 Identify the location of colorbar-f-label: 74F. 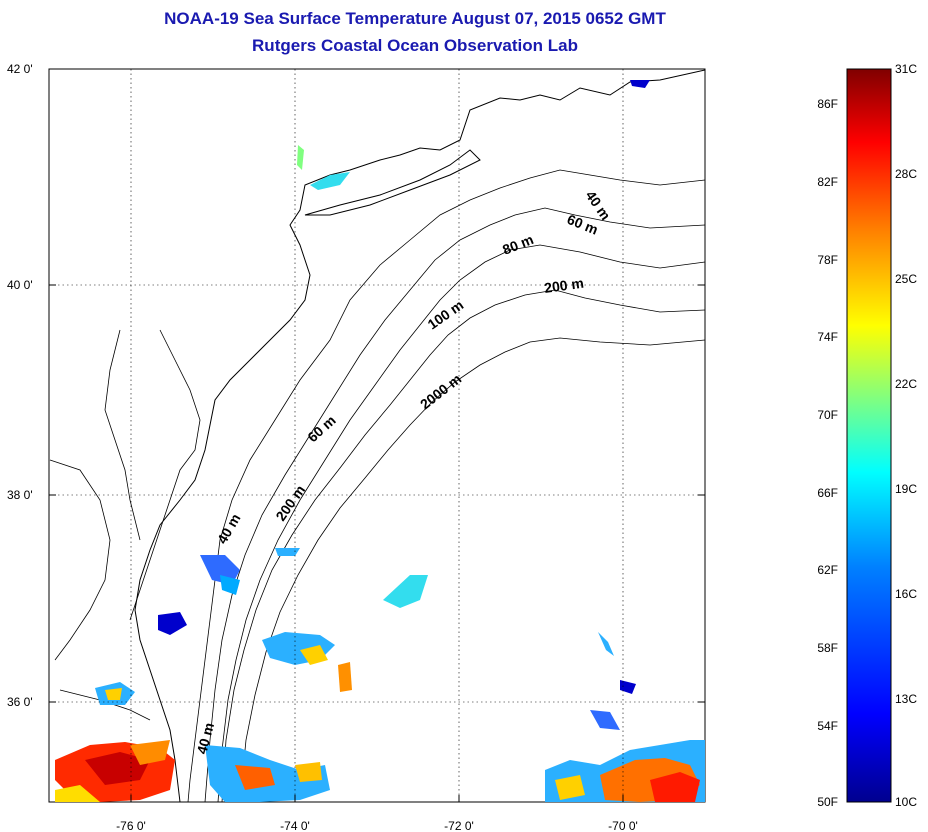
(827, 337).